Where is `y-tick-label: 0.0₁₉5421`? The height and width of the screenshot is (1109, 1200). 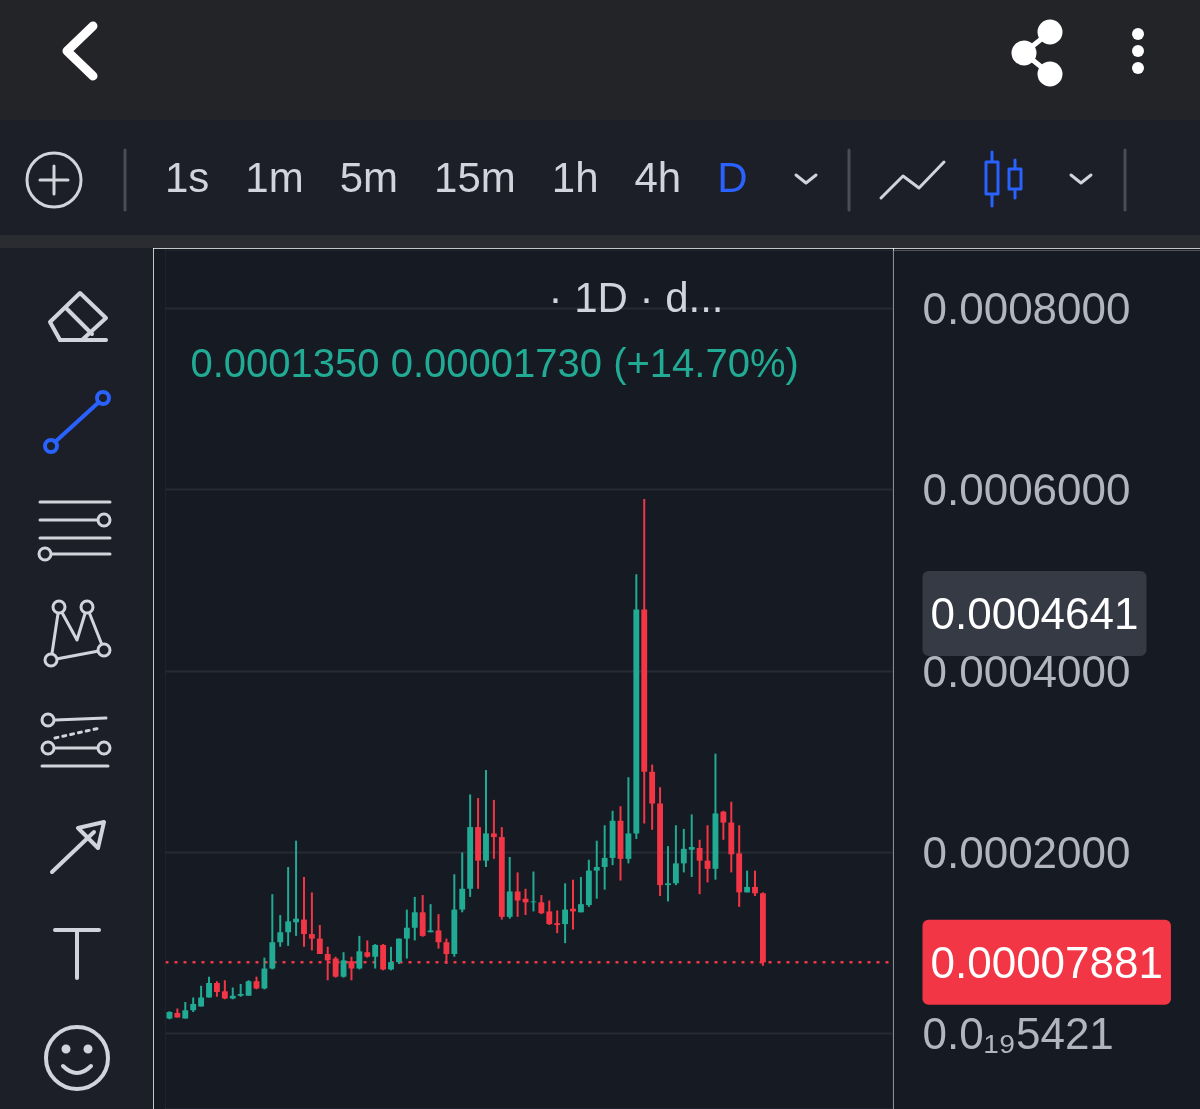 y-tick-label: 0.0₁₉5421 is located at coordinates (1018, 1034).